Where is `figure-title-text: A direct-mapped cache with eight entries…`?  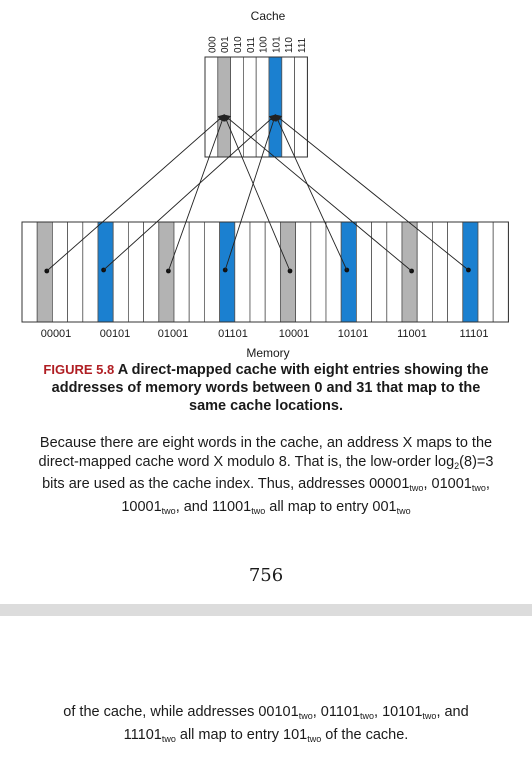
figure-title-text: A direct-mapped cache with eight entries… is located at coordinates (270, 388).